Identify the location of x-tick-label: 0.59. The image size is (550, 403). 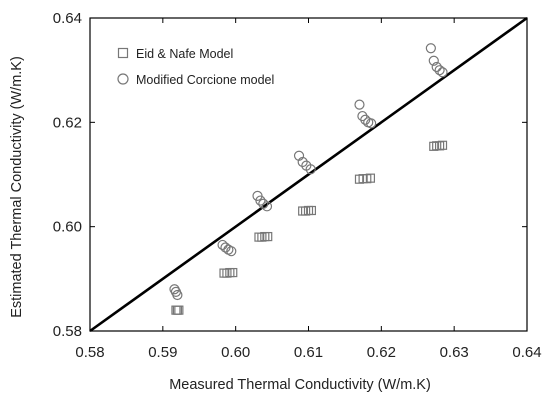
(162, 352).